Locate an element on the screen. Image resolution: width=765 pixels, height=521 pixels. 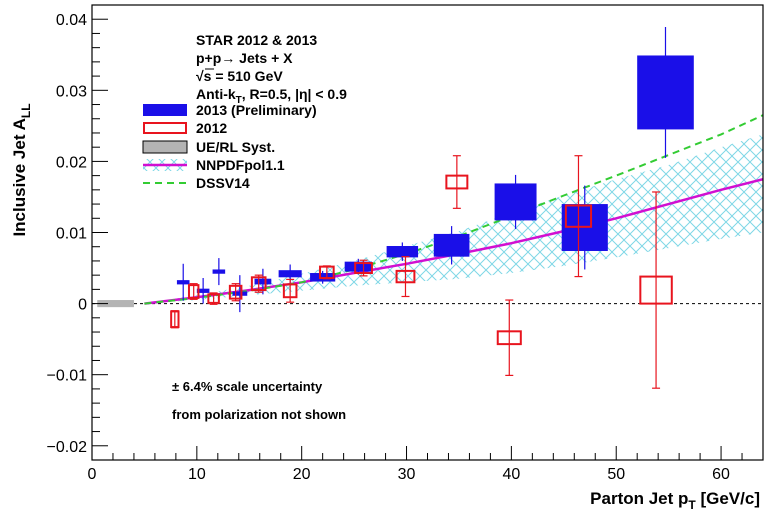
legend-entry-nnpdfpol1-1: NNPDFpol1.1 is located at coordinates (214, 165).